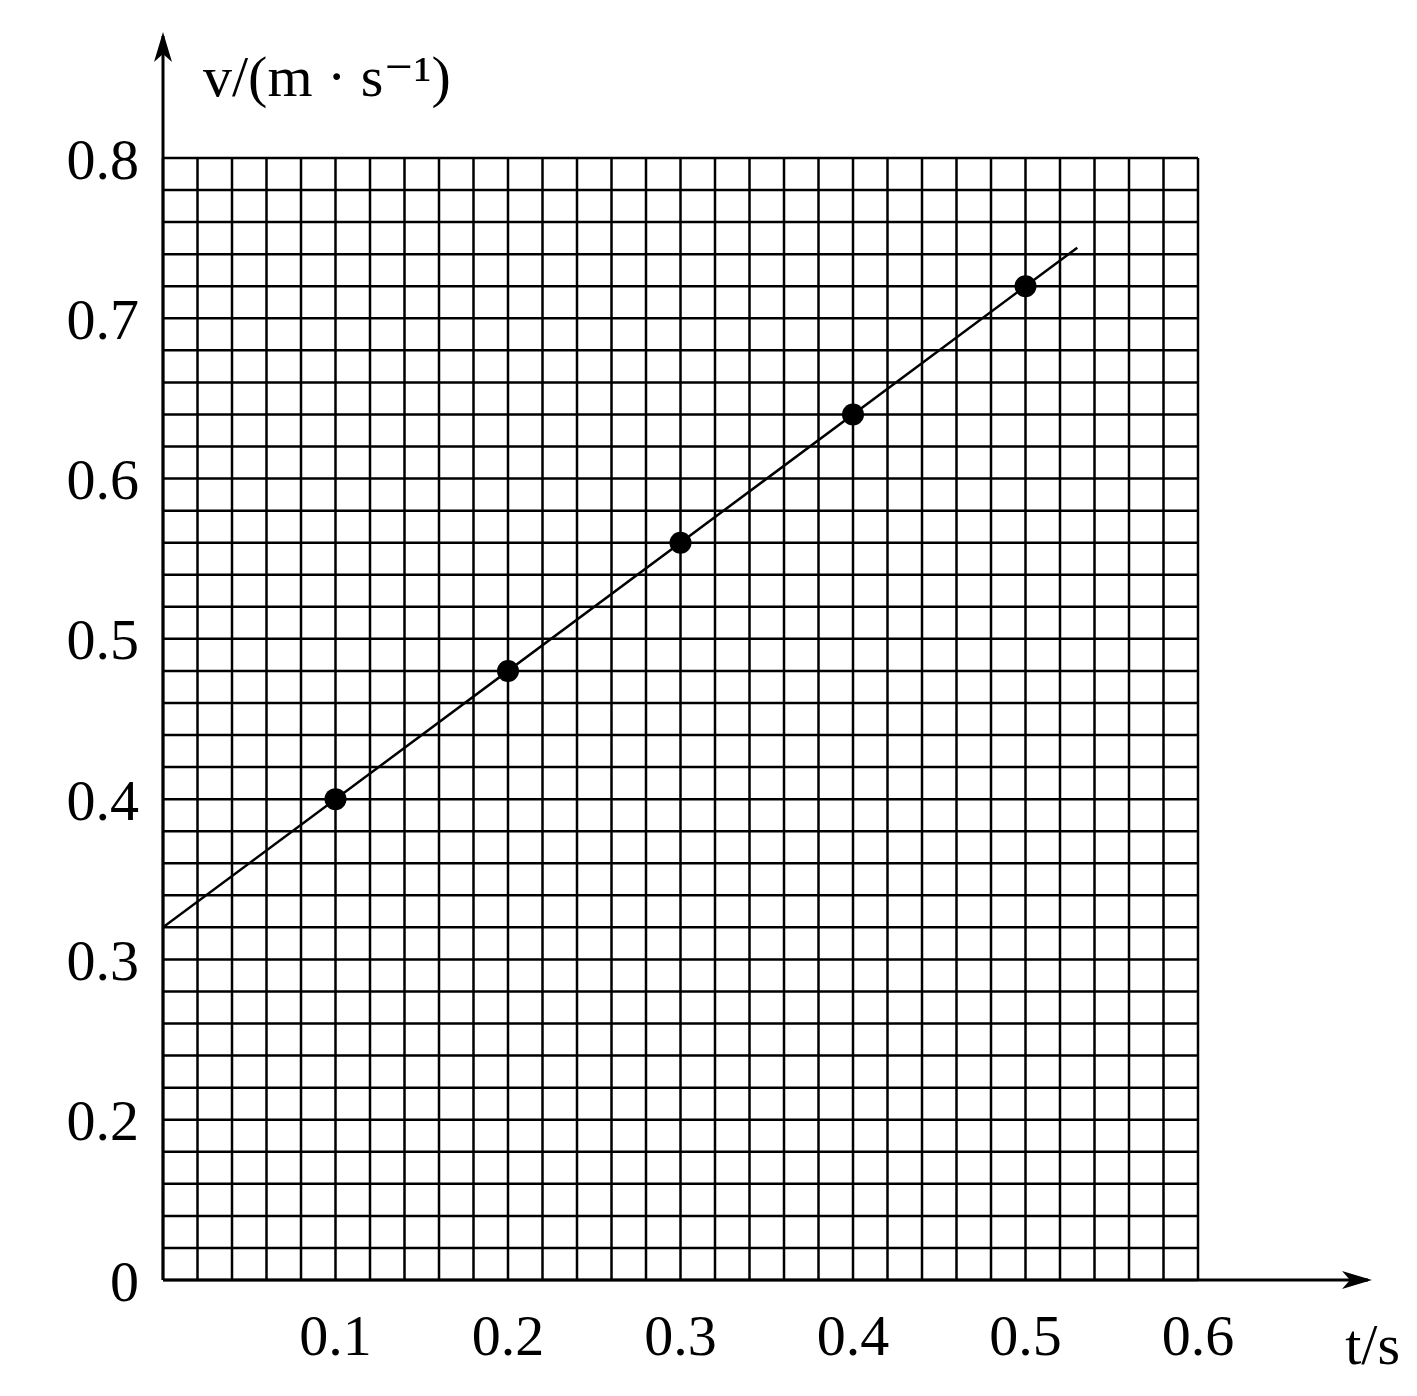 The height and width of the screenshot is (1396, 1417). Describe the element at coordinates (102, 1121) in the screenshot. I see `y-tick-label: 0.2` at that location.